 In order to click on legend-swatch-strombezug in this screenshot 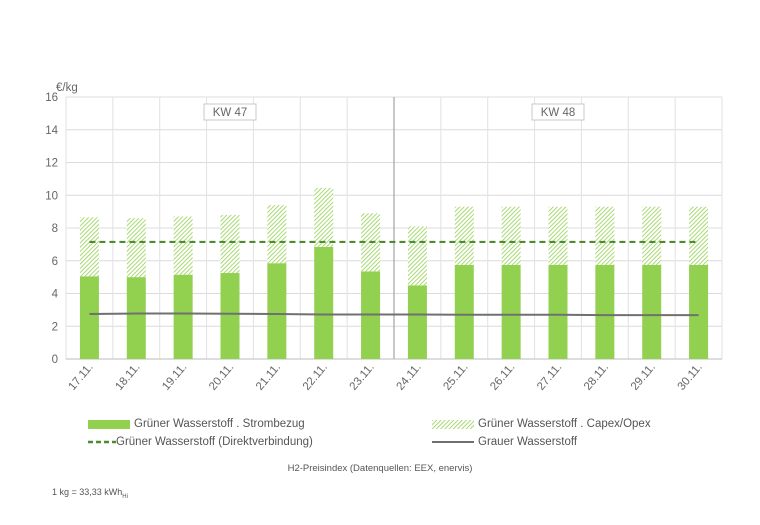, I will do `click(109, 424)`.